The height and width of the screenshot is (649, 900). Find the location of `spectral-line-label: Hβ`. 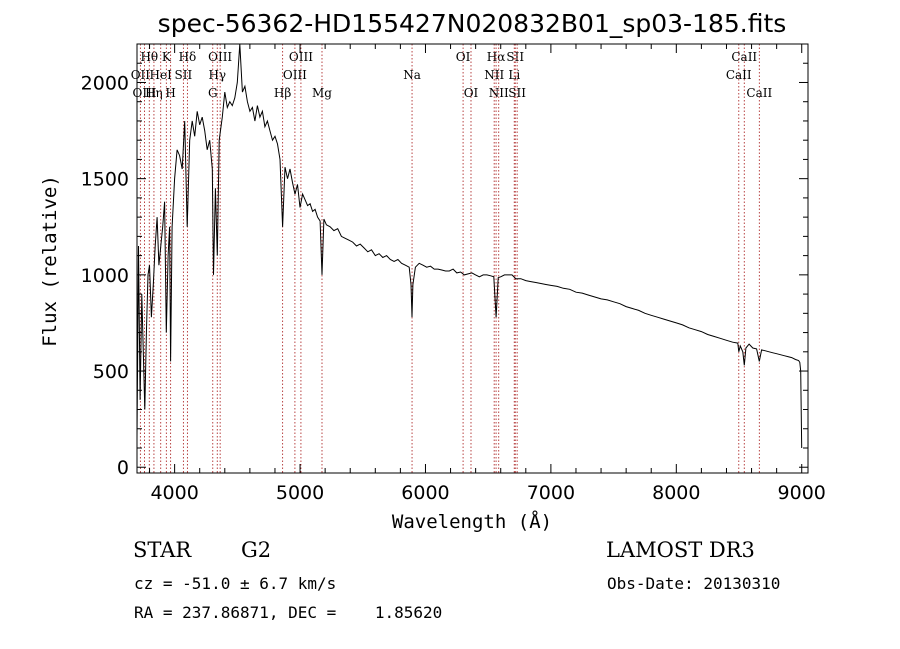

spectral-line-label: Hβ is located at coordinates (282, 93).